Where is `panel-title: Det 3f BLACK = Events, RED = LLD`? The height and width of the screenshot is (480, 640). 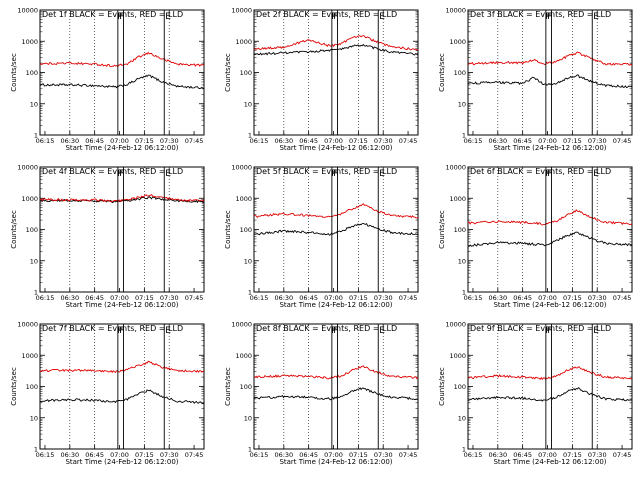 panel-title: Det 3f BLACK = Events, RED = LLD is located at coordinates (540, 14).